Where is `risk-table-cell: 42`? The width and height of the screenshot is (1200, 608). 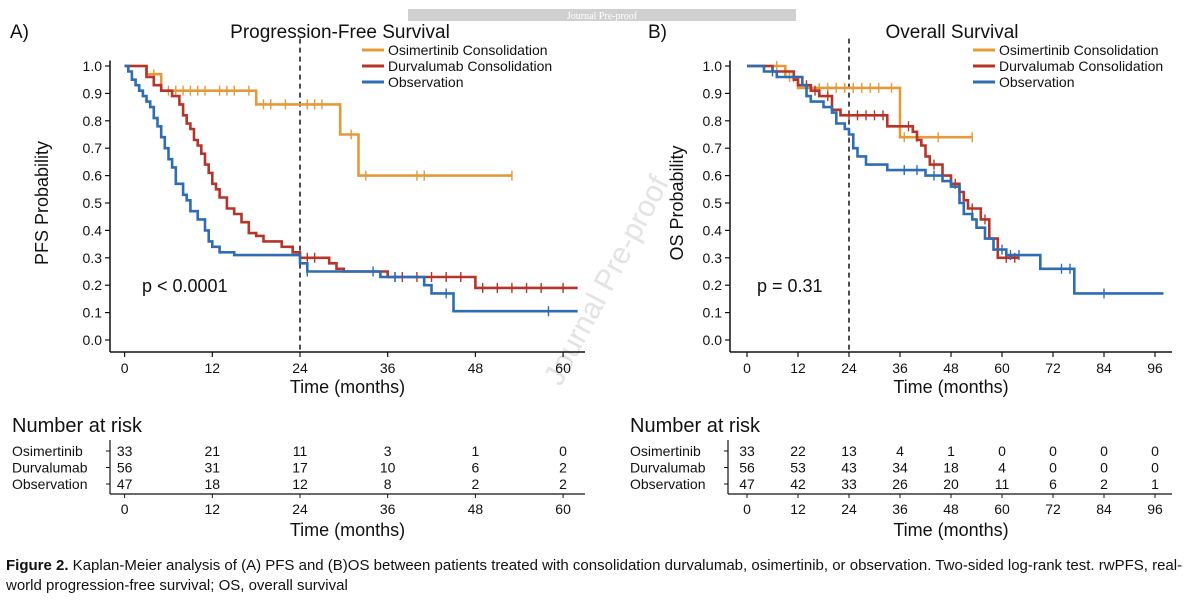 risk-table-cell: 42 is located at coordinates (798, 484).